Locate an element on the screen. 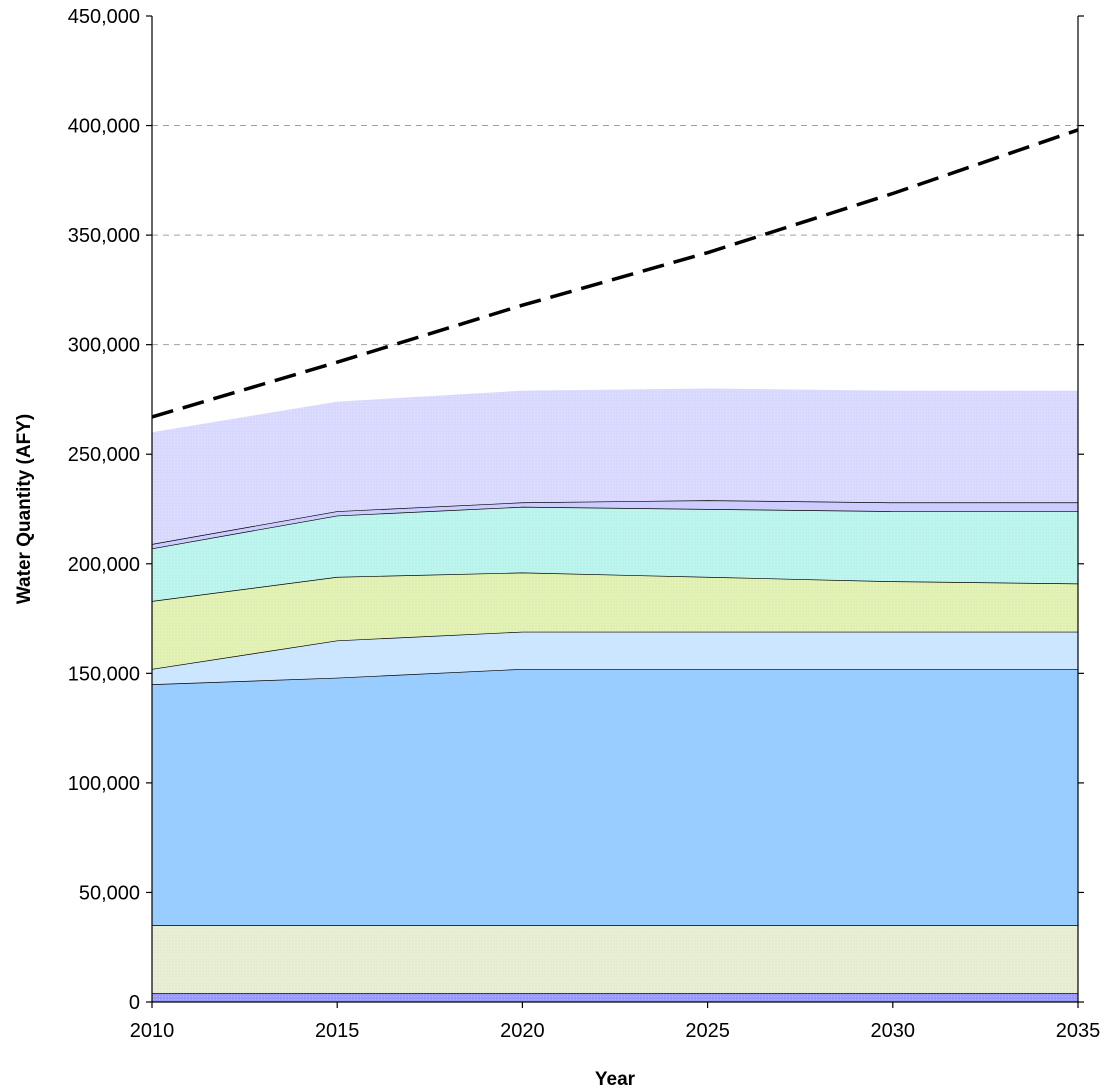  x-axis-title: Year is located at coordinates (615, 1079).